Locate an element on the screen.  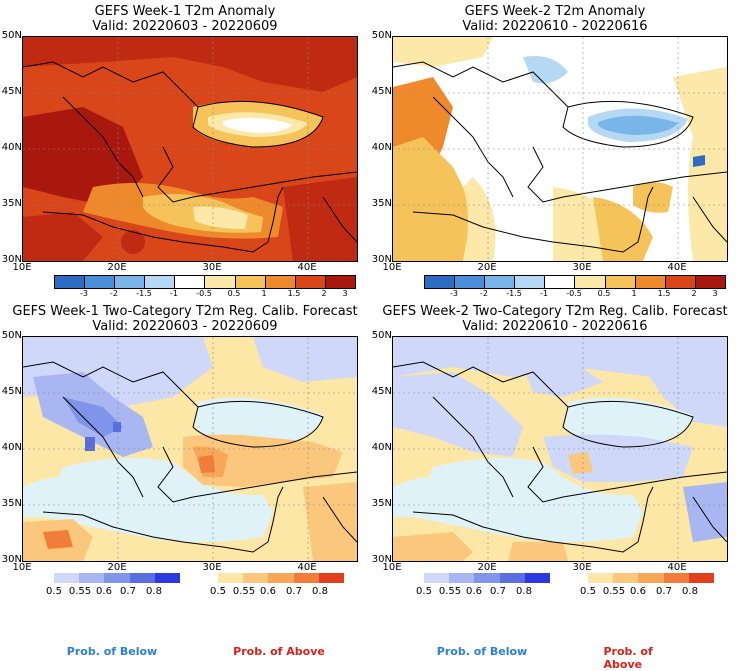
colorbar-tick: -1.5 is located at coordinates (144, 293).